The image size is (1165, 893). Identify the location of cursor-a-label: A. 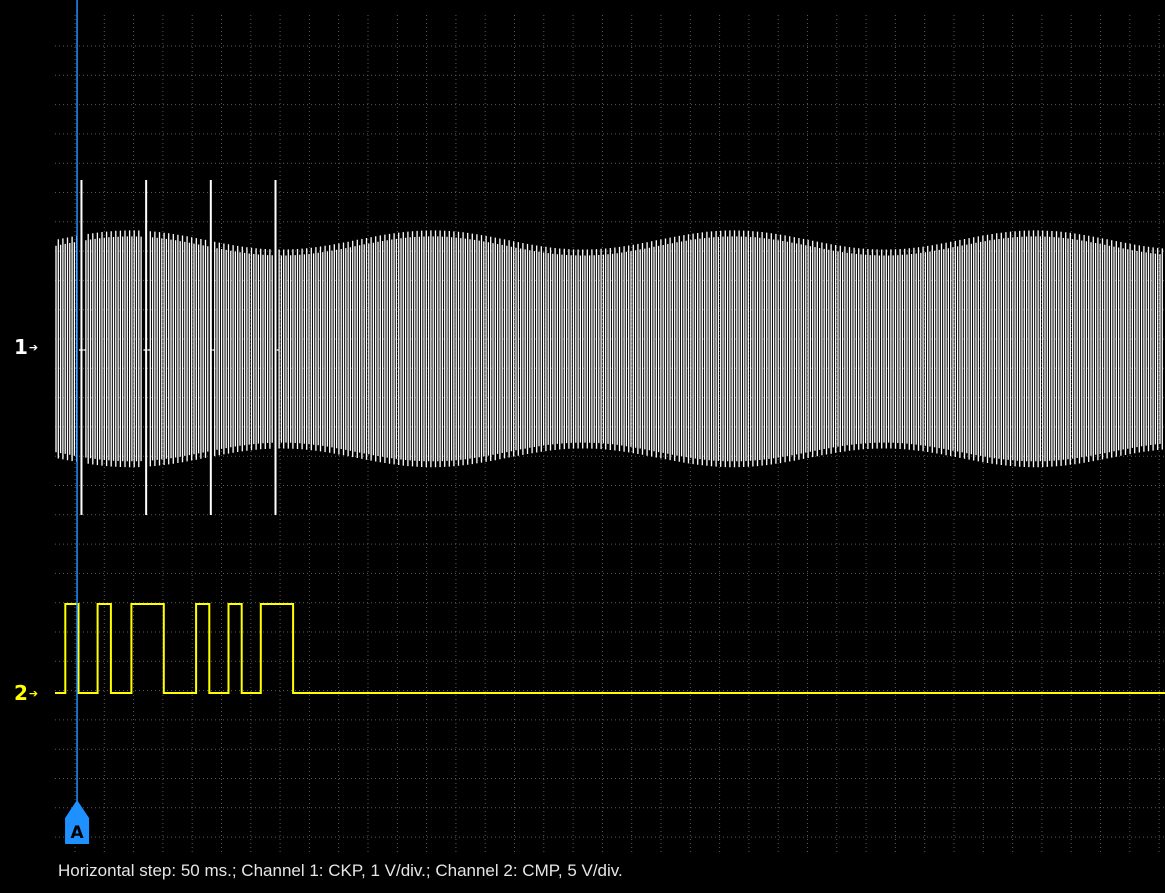
(77, 833).